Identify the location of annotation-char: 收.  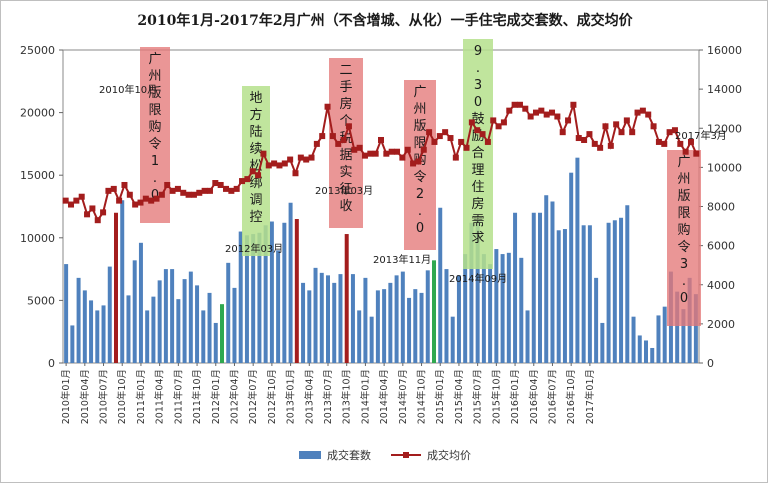
(345, 206).